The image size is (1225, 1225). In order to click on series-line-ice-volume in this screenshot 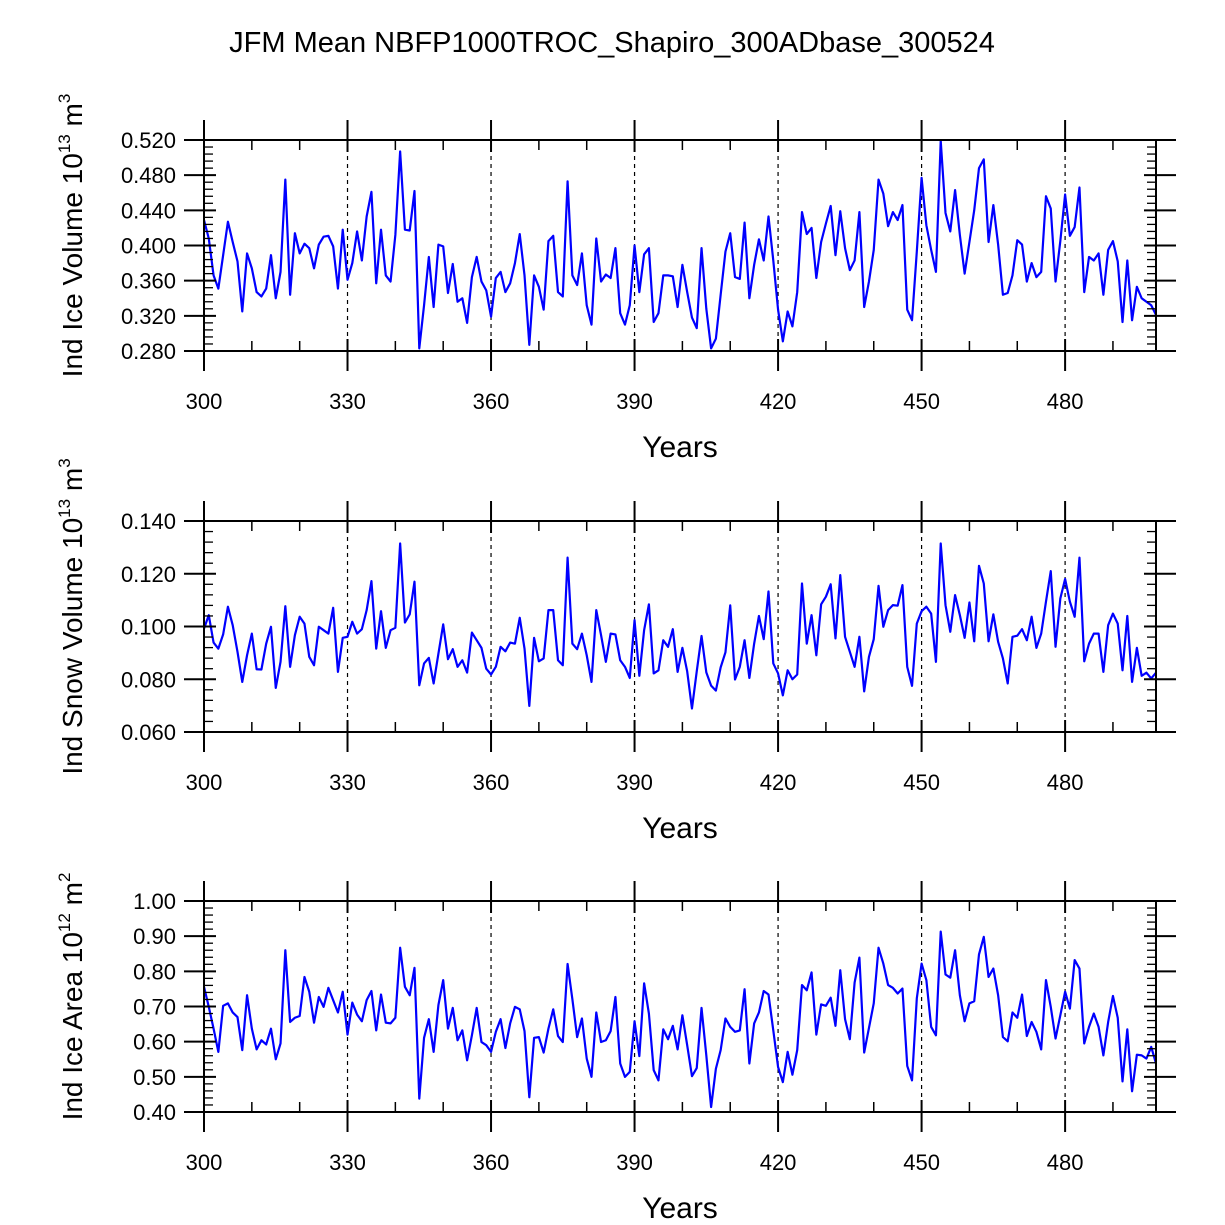, I will do `click(679, 244)`.